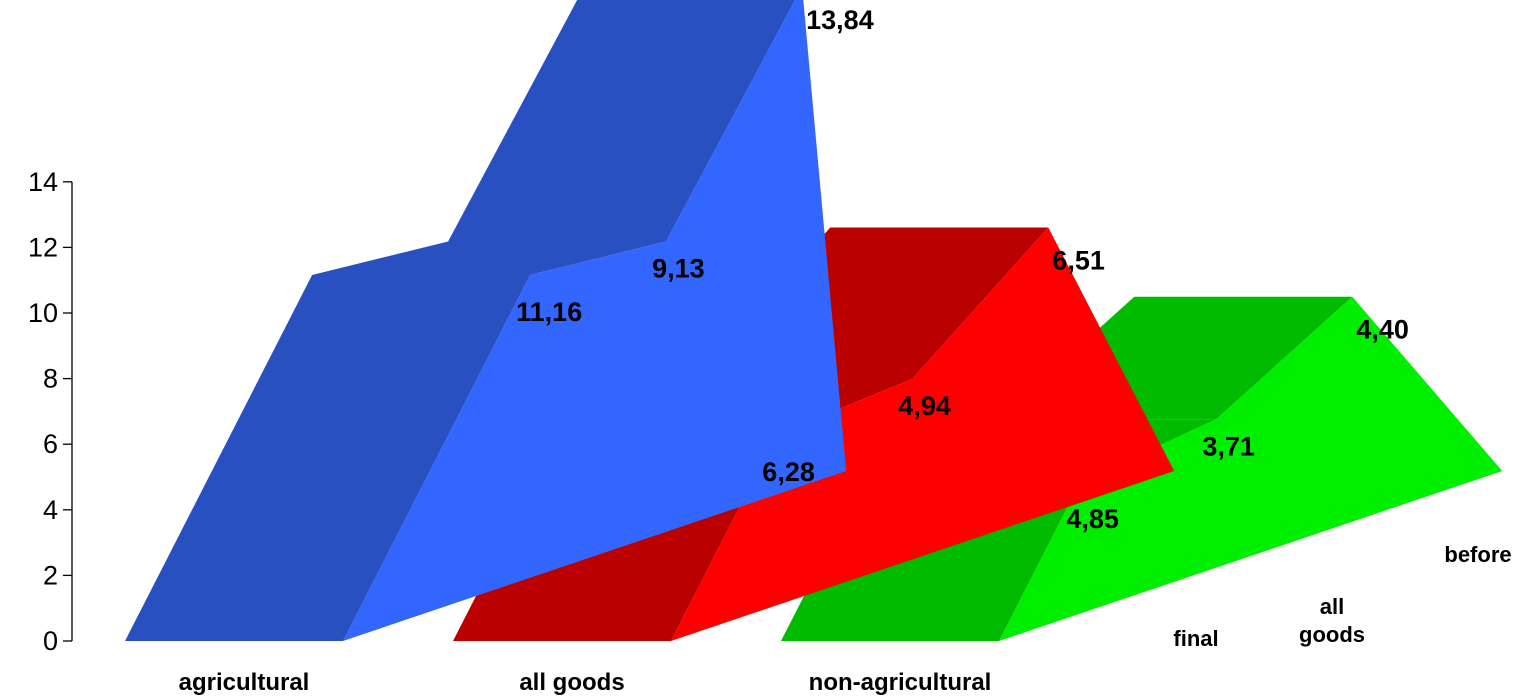 The image size is (1520, 696). Describe the element at coordinates (1195, 638) in the screenshot. I see `series-label: final` at that location.